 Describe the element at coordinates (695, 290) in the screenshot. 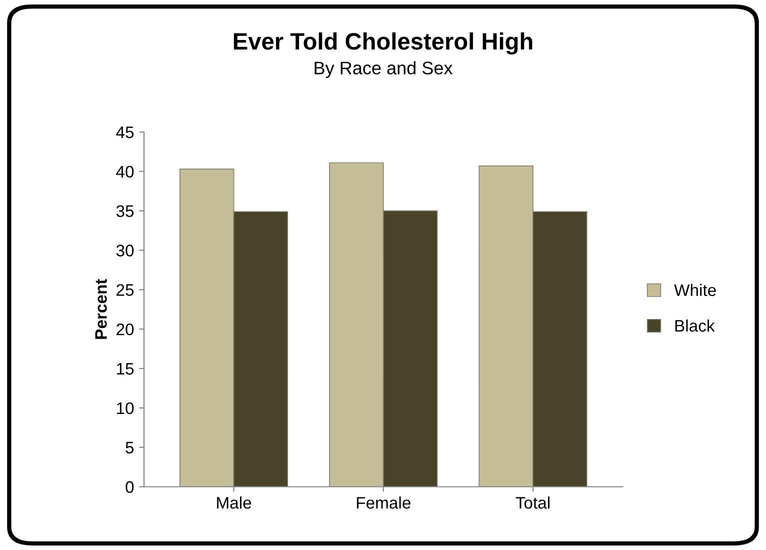

I see `legend-label: White` at that location.